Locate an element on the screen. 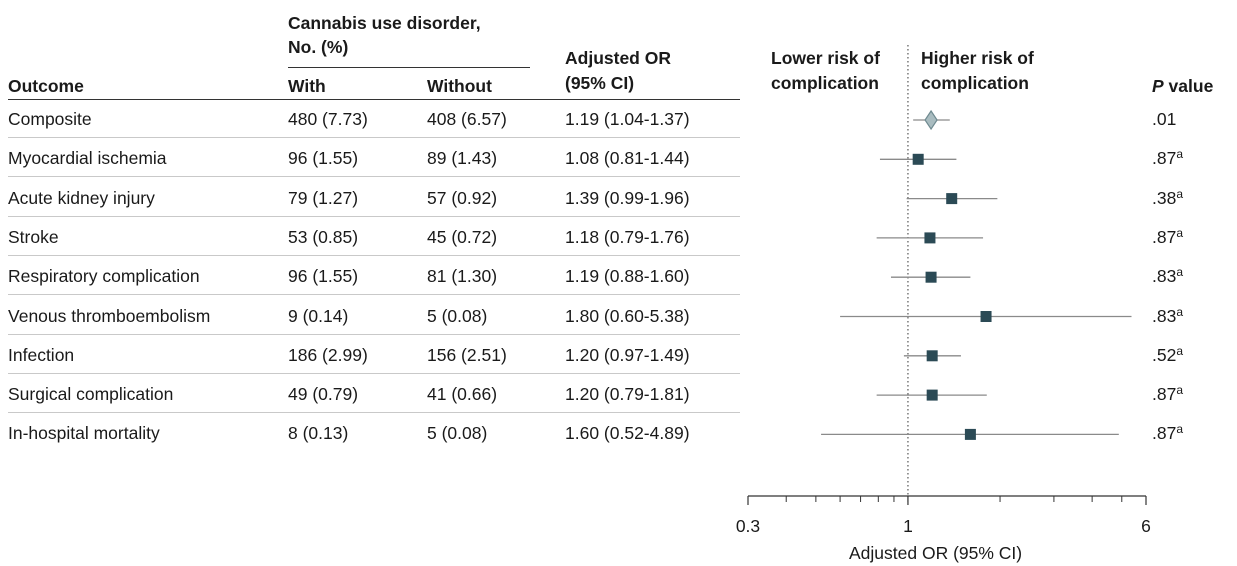  with-cell: 79 (1.27) is located at coordinates (323, 197).